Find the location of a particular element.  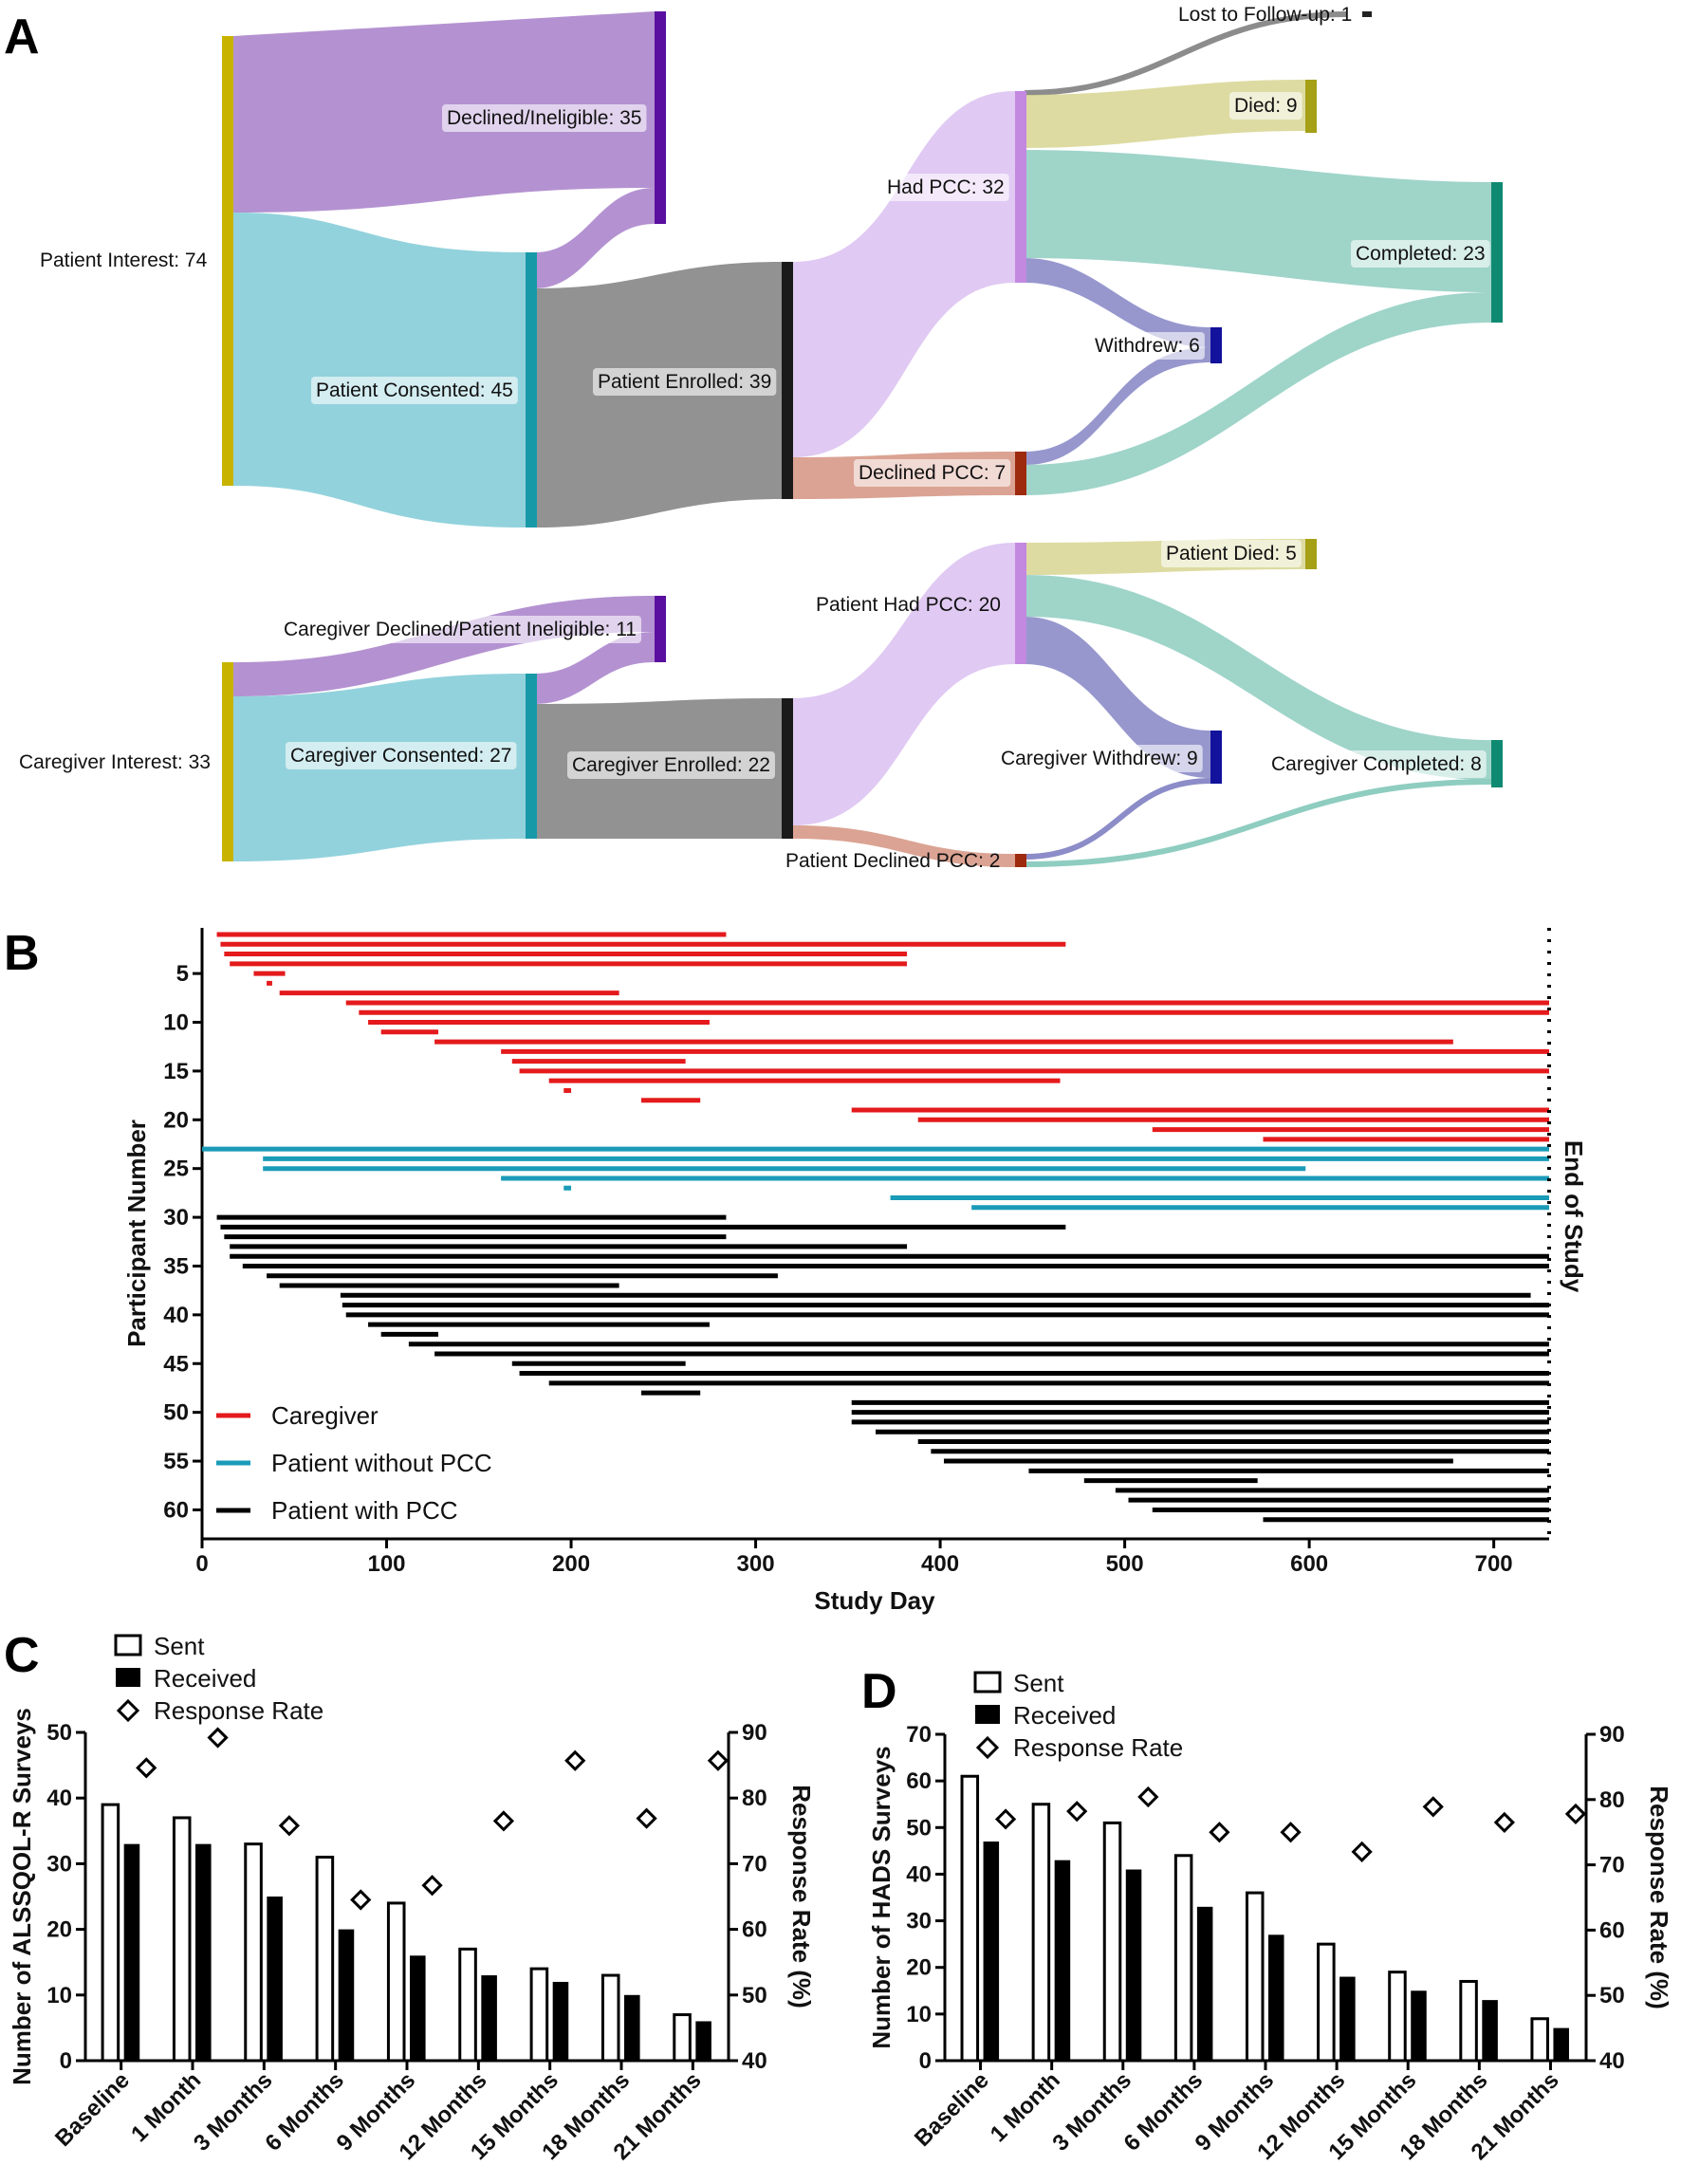

left-axis-title: Number of ALSSQOL-R Surveys is located at coordinates (22, 1896).